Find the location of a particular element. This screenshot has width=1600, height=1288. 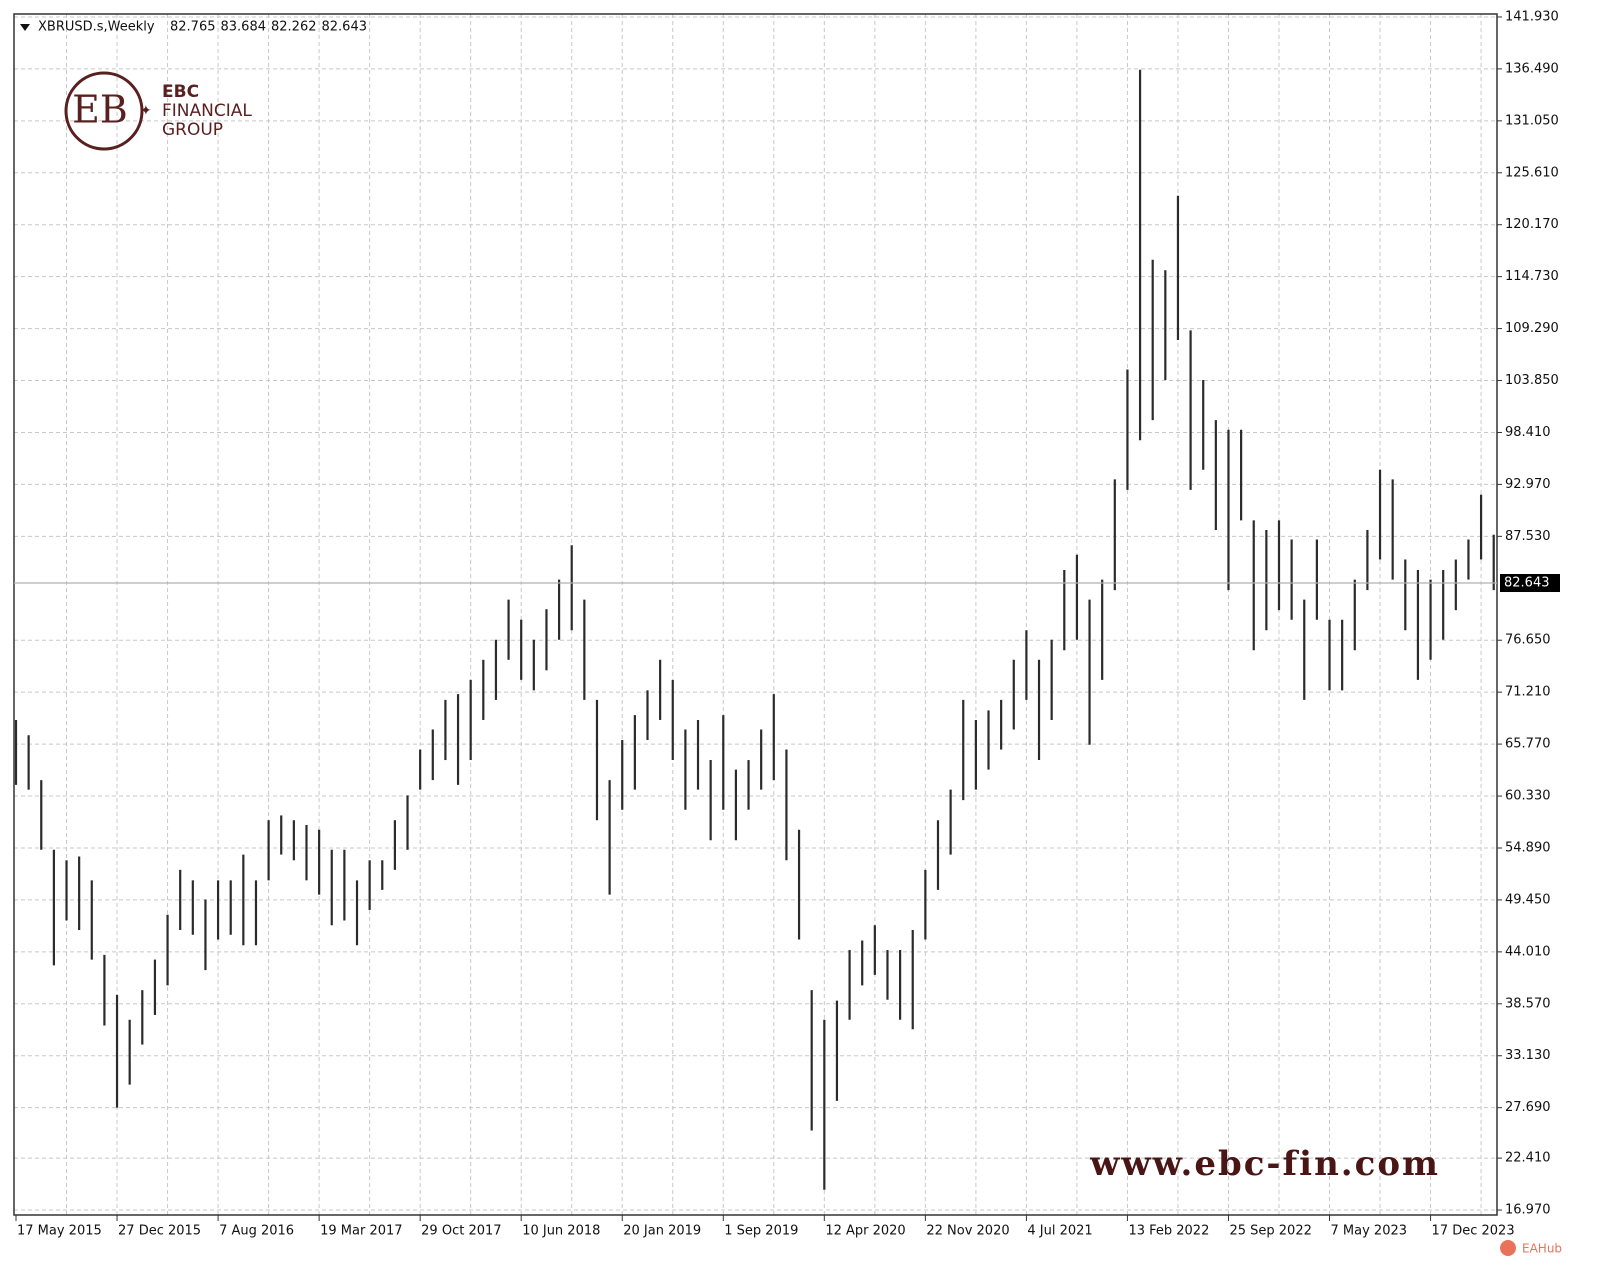

y-tick-label: 120.170 is located at coordinates (1532, 224).